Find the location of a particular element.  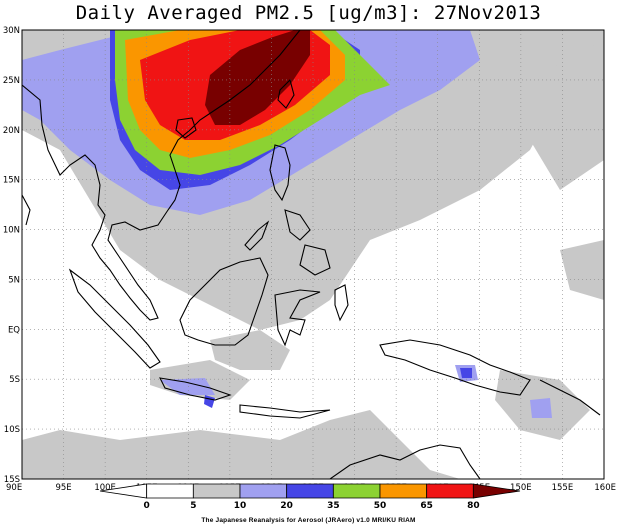

colorbar: 0 5 10 20 35 50 65 80 is located at coordinates (310, 497).